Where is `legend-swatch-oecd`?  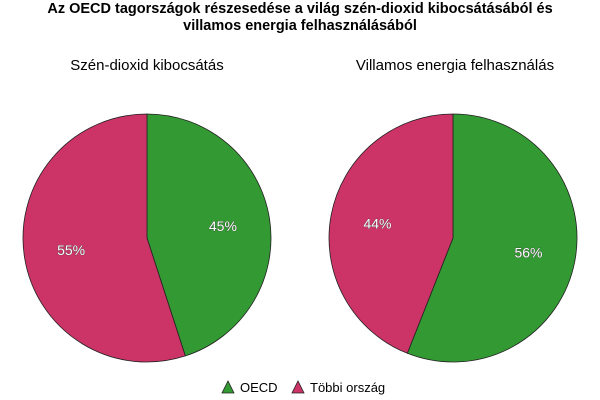
legend-swatch-oecd is located at coordinates (228, 387).